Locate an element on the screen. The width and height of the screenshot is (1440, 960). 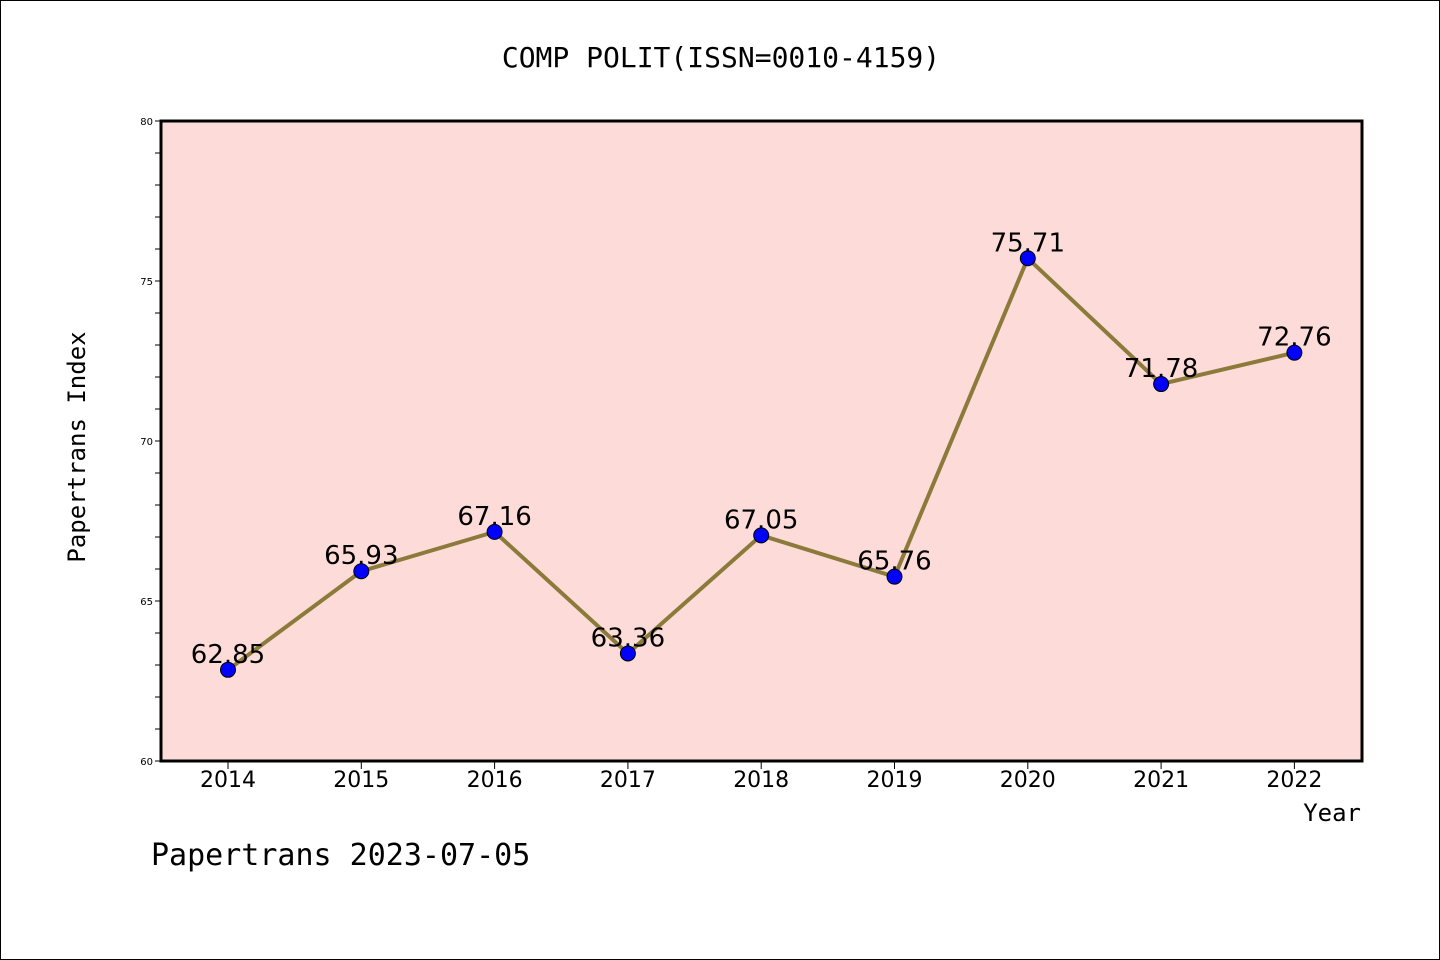
chart-title: COMP POLIT(ISSN=0010-4159) is located at coordinates (721, 57).